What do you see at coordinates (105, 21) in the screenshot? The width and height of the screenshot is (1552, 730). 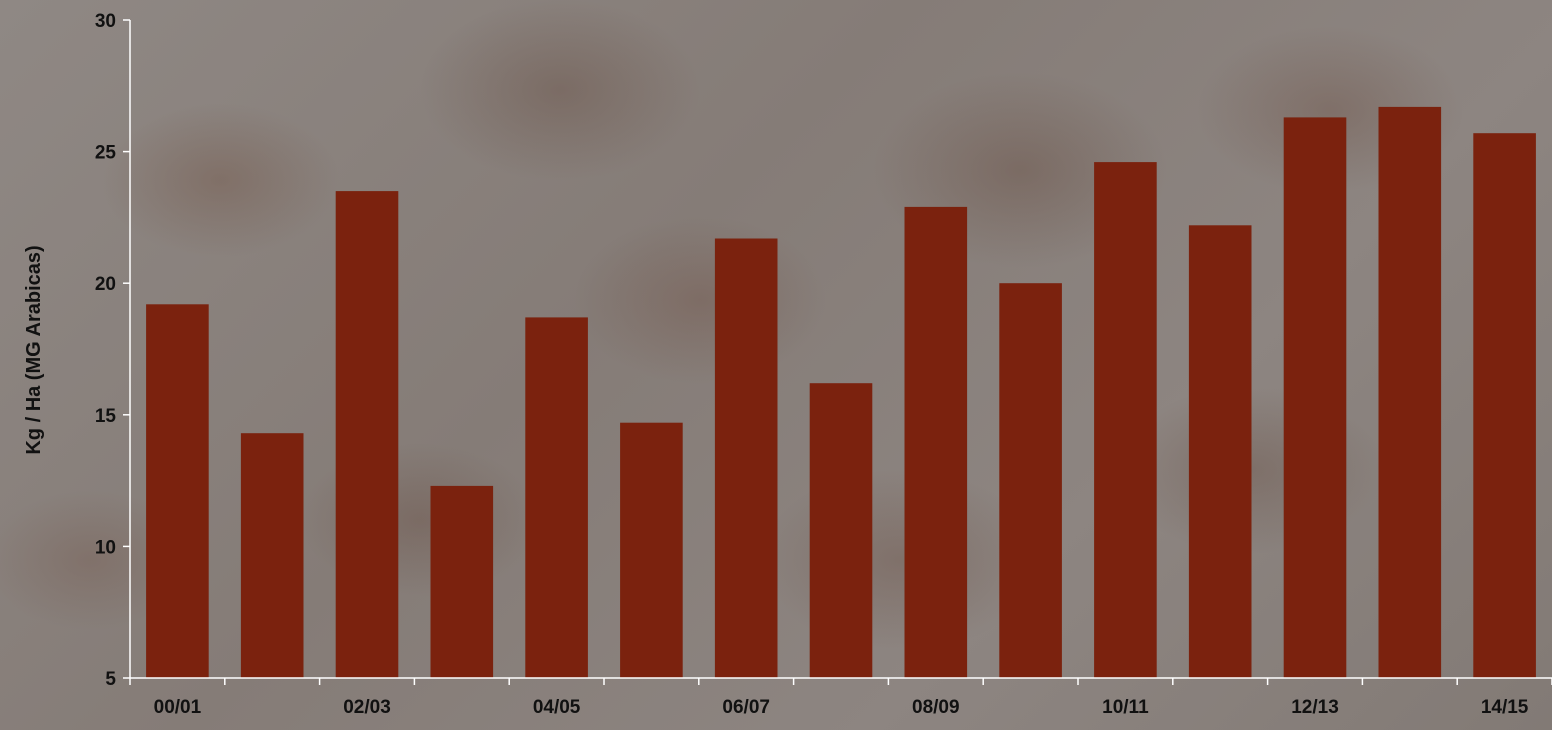 I see `y-tick-label: 30` at bounding box center [105, 21].